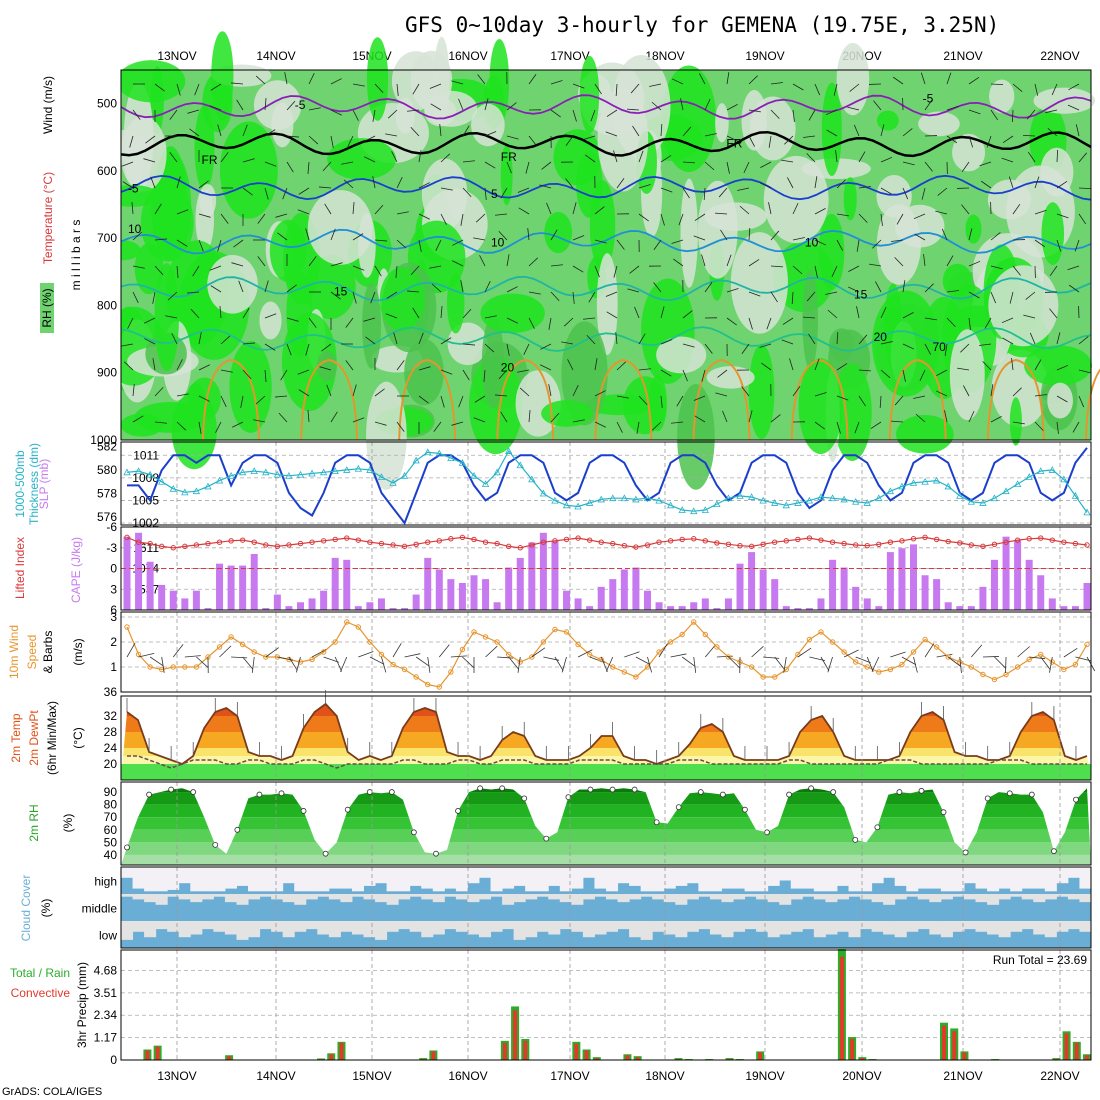 The height and width of the screenshot is (1100, 1100). Describe the element at coordinates (100, 909) in the screenshot. I see `cloud-row-label: middle` at that location.